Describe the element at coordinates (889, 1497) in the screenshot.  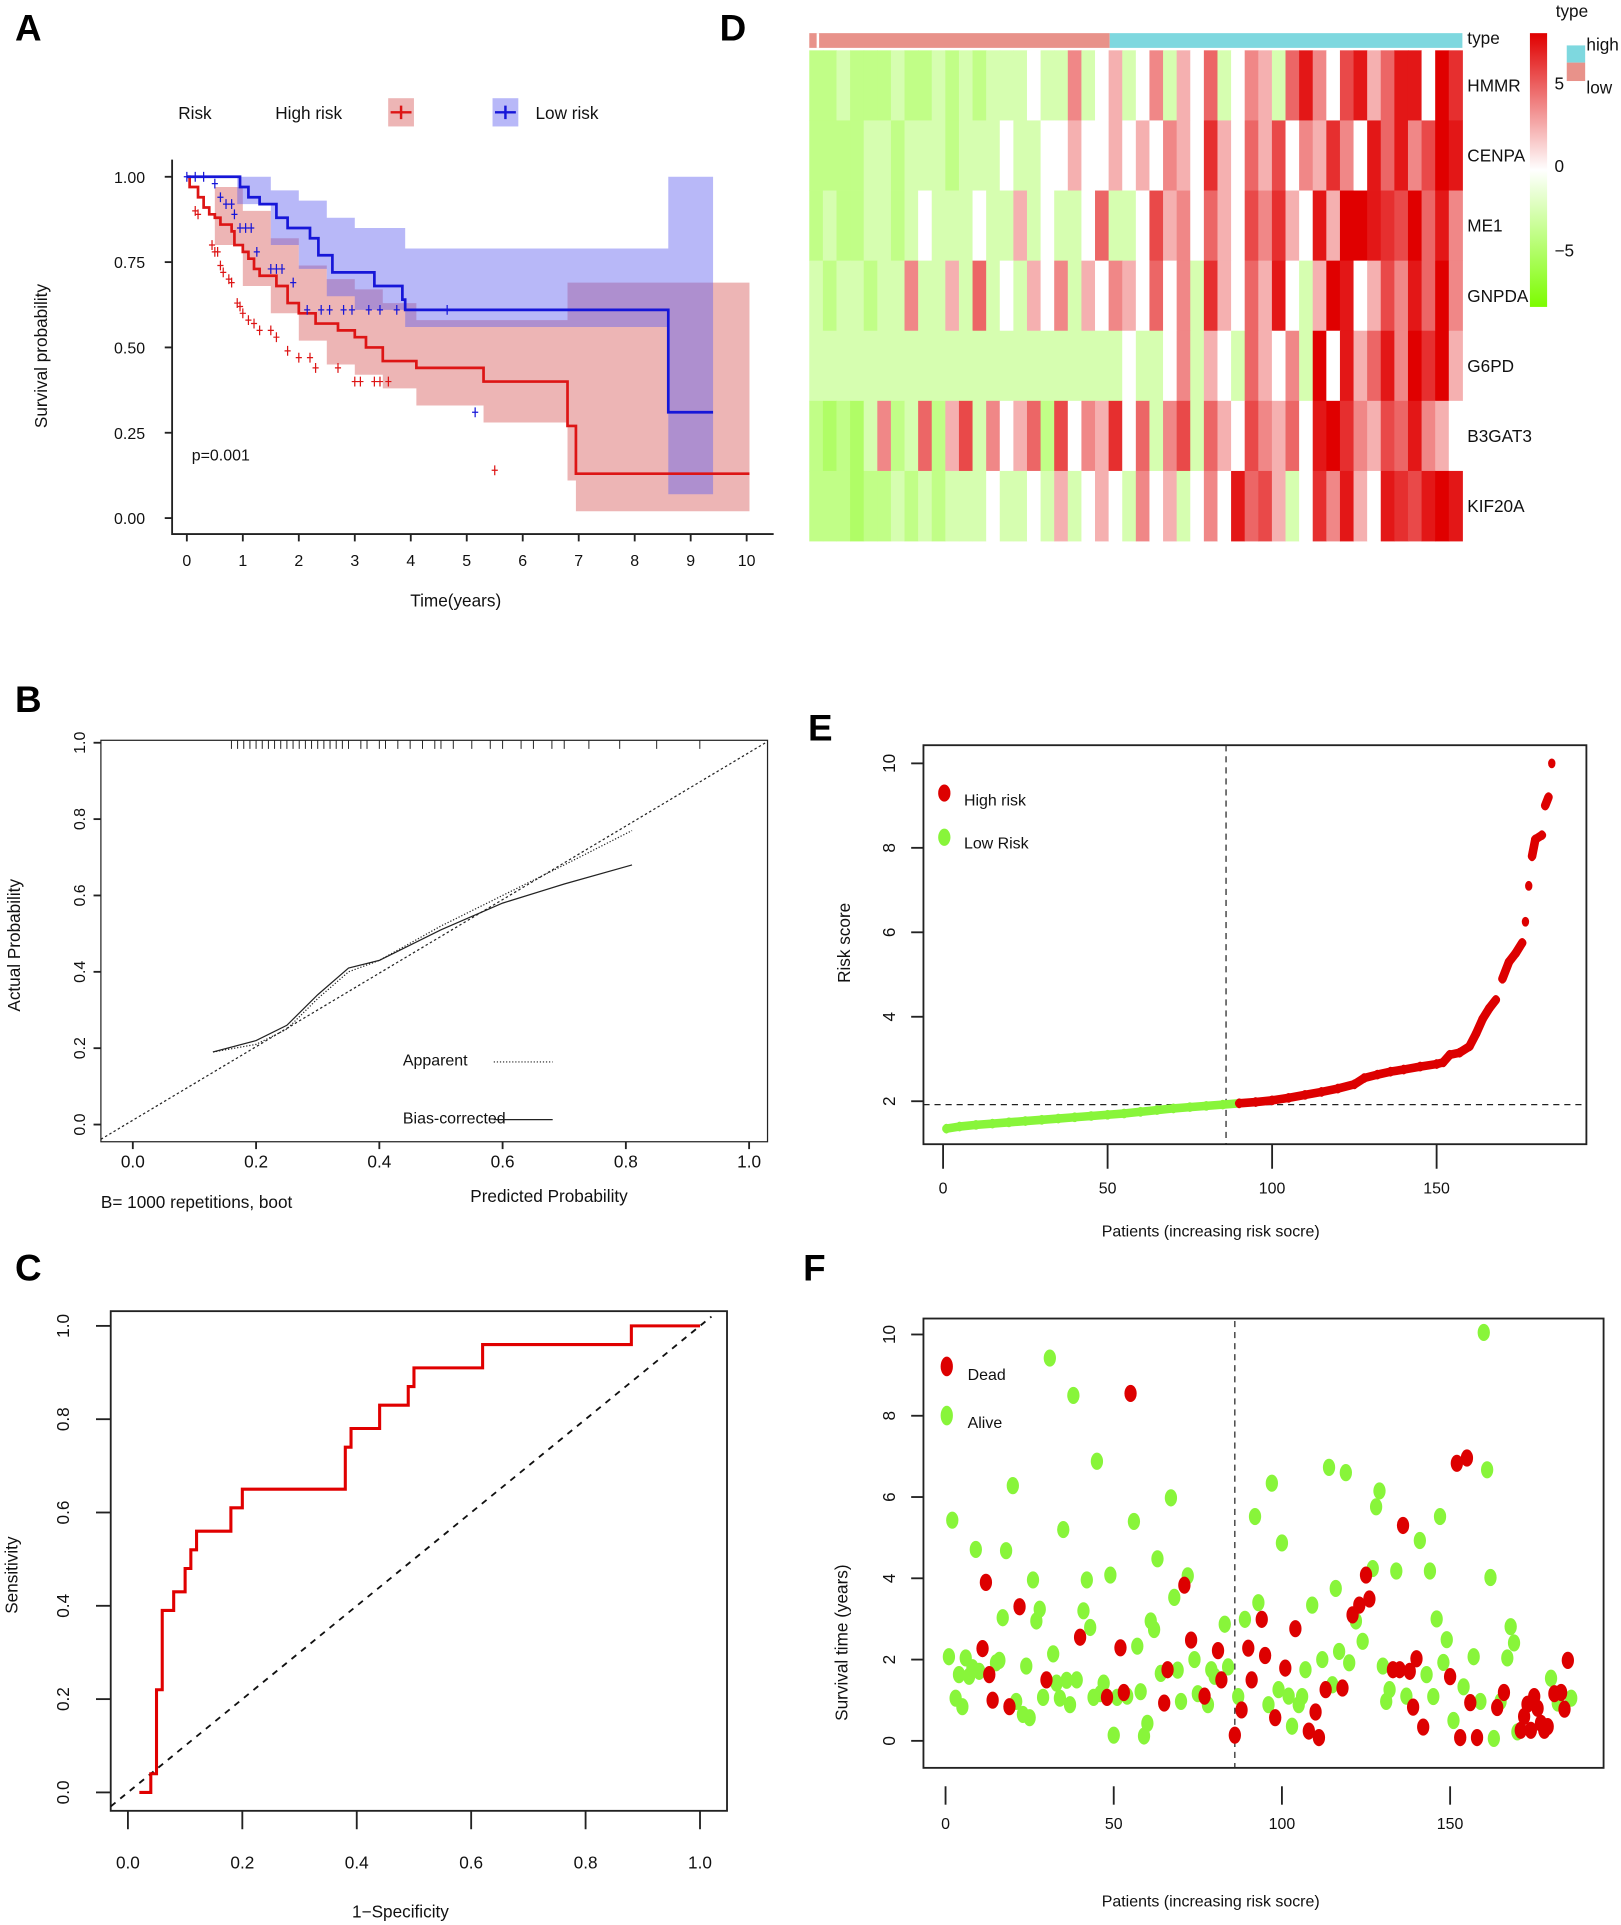
I see `y-tick-label: 6` at that location.